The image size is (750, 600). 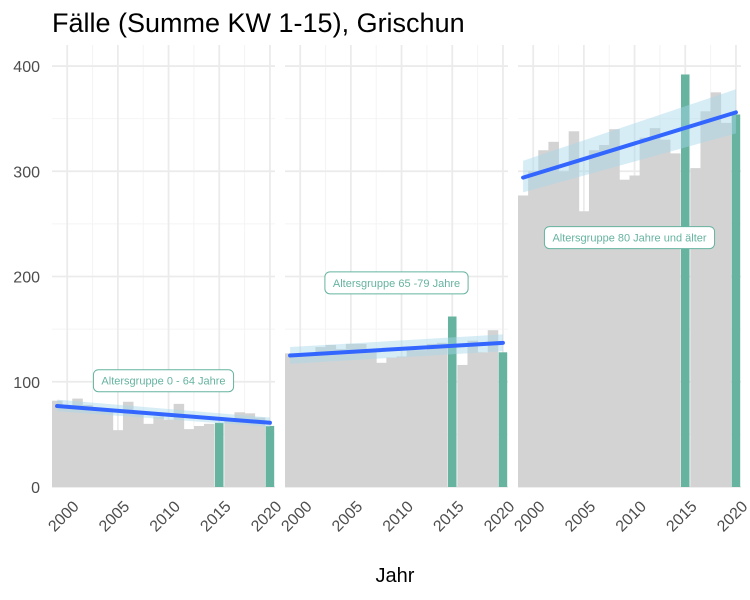 What do you see at coordinates (26, 172) in the screenshot?
I see `y-tick-label: 300` at bounding box center [26, 172].